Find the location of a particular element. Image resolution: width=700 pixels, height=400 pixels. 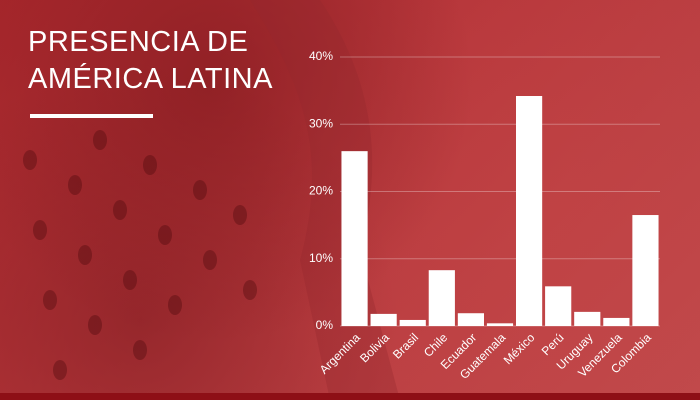

y-tick-label: 40% is located at coordinates (321, 56).